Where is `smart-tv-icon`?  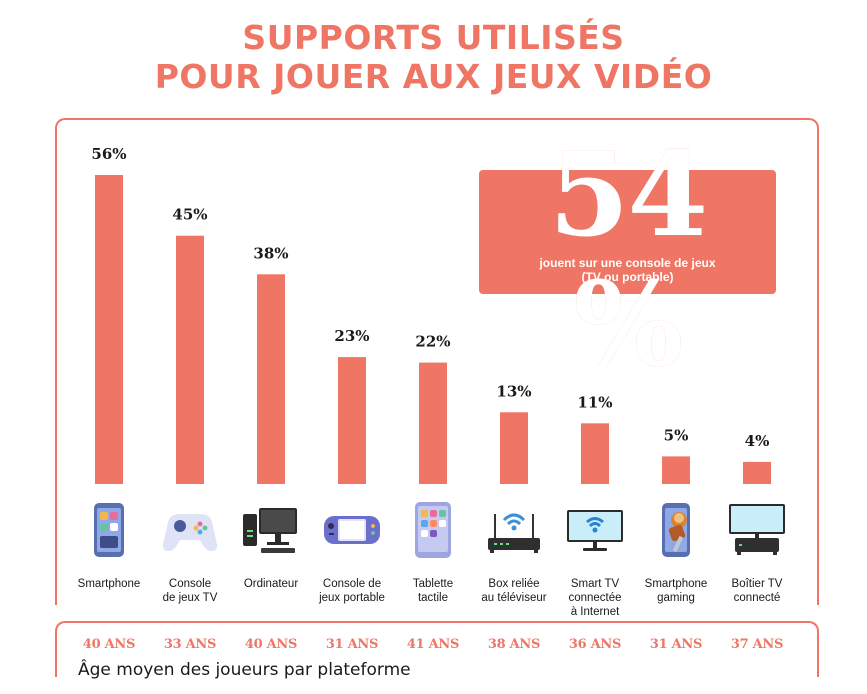
smart-tv-icon is located at coordinates (595, 530).